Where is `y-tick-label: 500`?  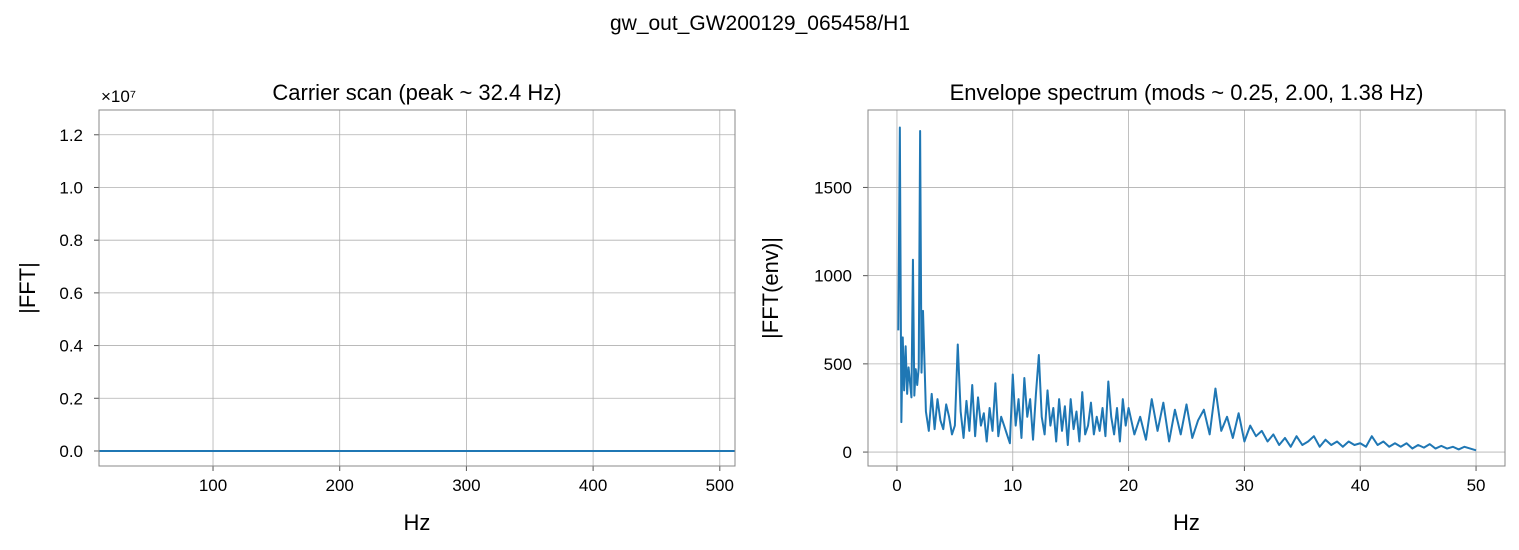
y-tick-label: 500 is located at coordinates (838, 364).